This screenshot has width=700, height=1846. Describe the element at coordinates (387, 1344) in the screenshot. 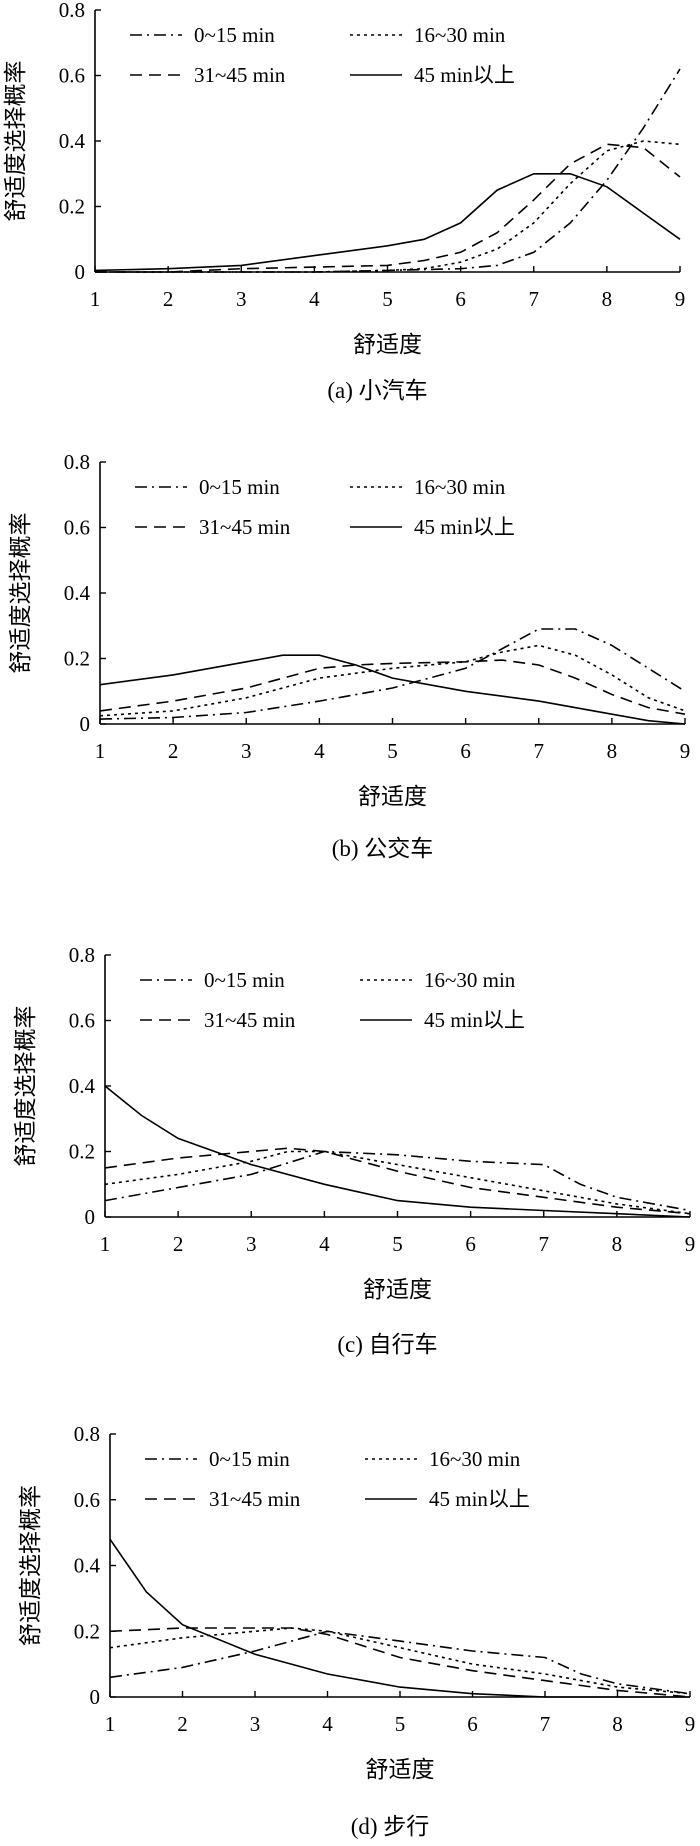

I see `panel-caption: (c) 自行车` at that location.